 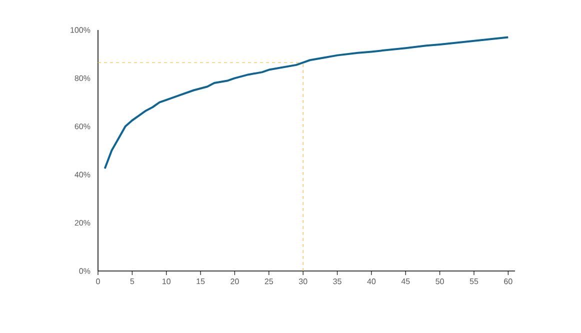 What do you see at coordinates (405, 281) in the screenshot?
I see `x-tick-label: 45` at bounding box center [405, 281].